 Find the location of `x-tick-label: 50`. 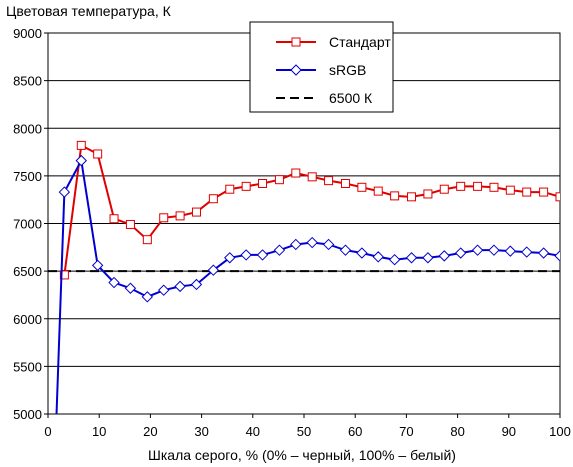

x-tick-label: 50 is located at coordinates (304, 431).